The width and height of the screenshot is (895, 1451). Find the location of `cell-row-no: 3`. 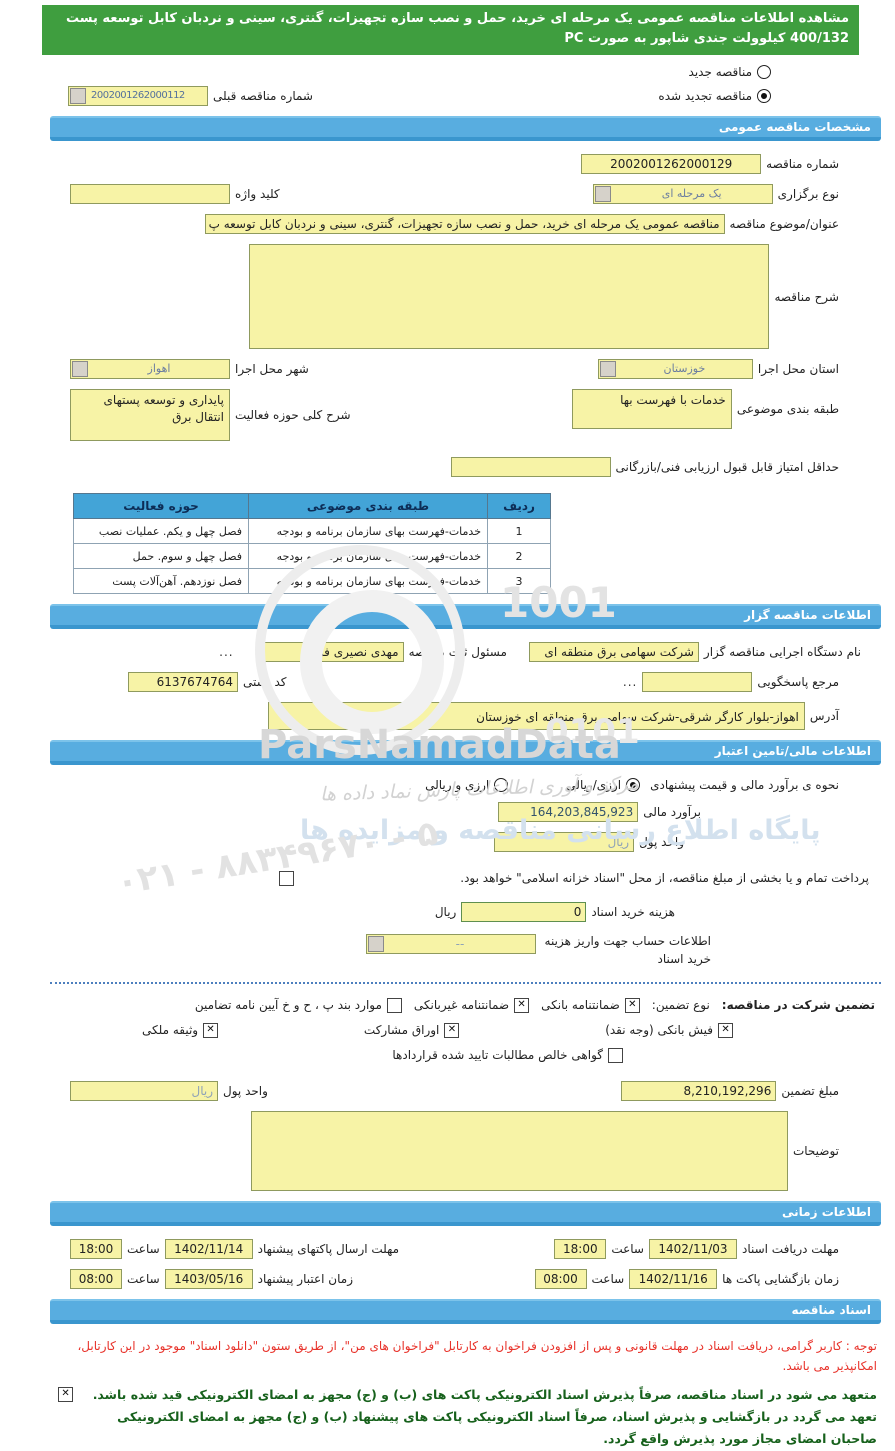

cell-row-no: 3 is located at coordinates (519, 581).